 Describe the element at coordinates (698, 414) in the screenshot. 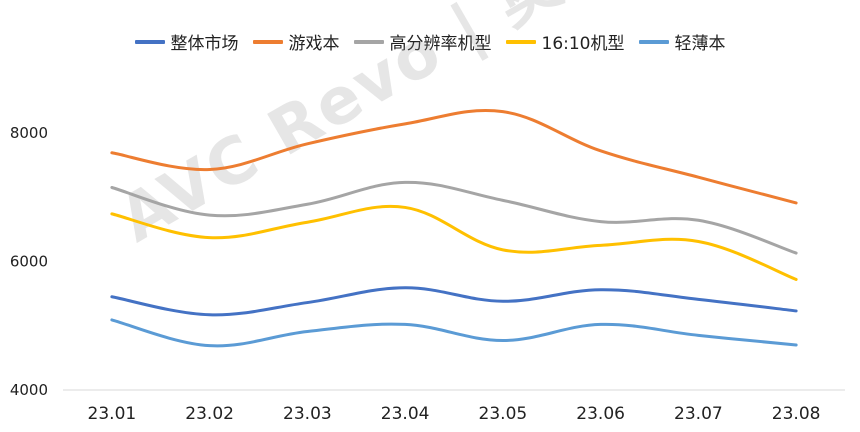

I see `x-tick-label: 23.07` at that location.